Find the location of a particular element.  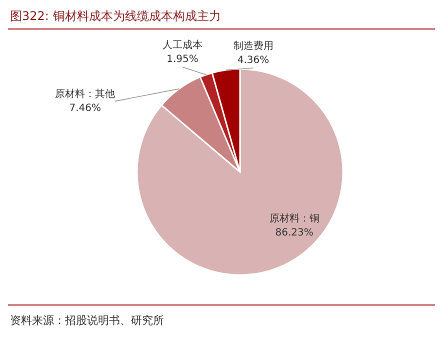

slice-label: 人工成本 is located at coordinates (182, 45).